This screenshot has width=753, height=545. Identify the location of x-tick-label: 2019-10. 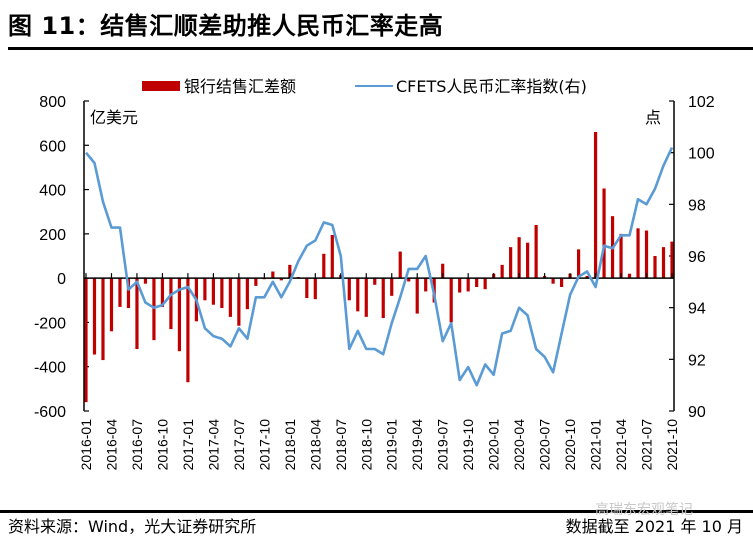
(468, 445).